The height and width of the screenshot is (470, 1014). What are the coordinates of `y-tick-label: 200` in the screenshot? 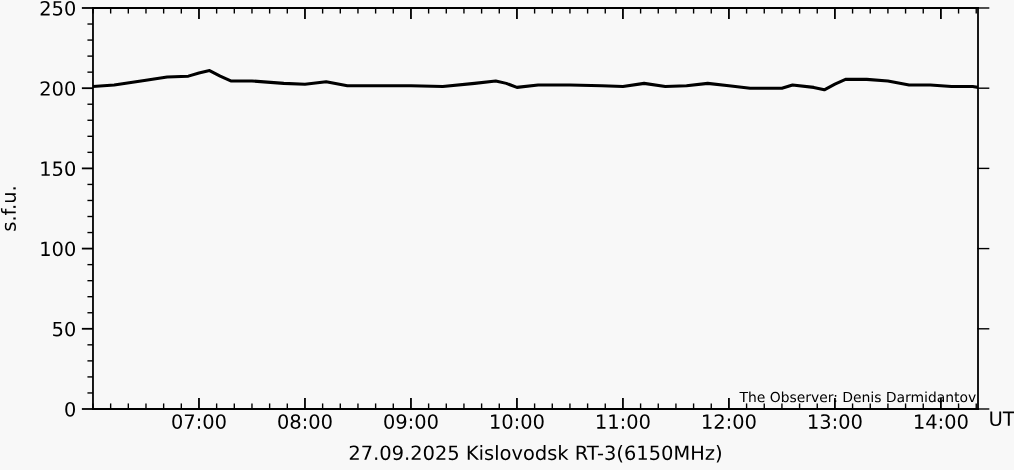 It's located at (58, 88).